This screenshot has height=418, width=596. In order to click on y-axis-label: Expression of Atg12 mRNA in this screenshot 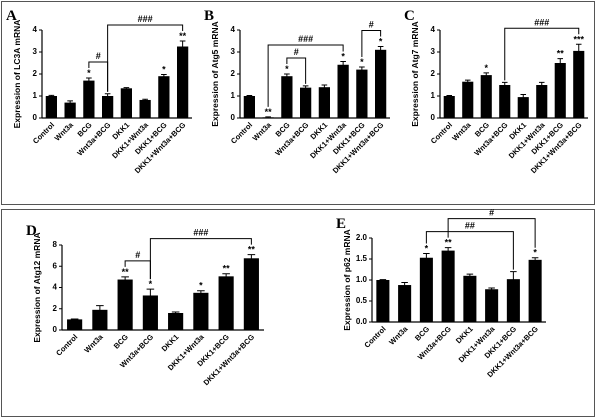, I will do `click(37, 287)`.